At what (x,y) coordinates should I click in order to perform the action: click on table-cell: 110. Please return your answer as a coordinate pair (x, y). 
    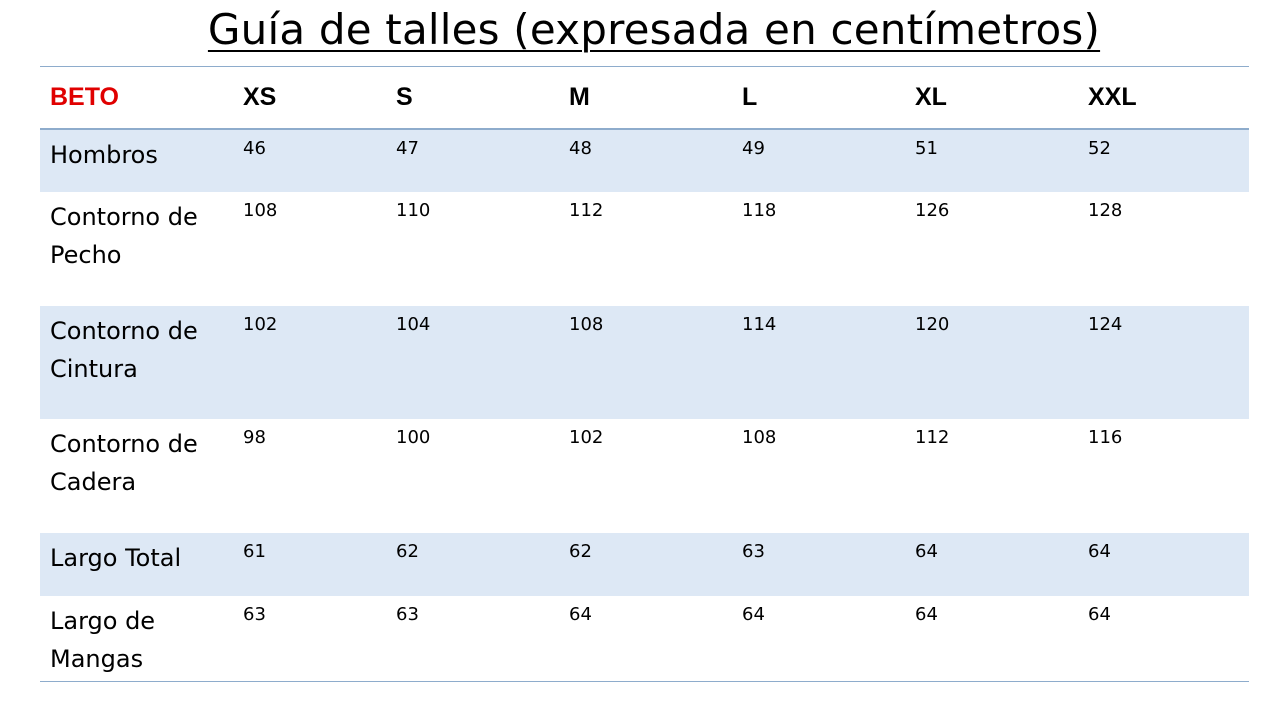
    Looking at the image, I should click on (413, 210).